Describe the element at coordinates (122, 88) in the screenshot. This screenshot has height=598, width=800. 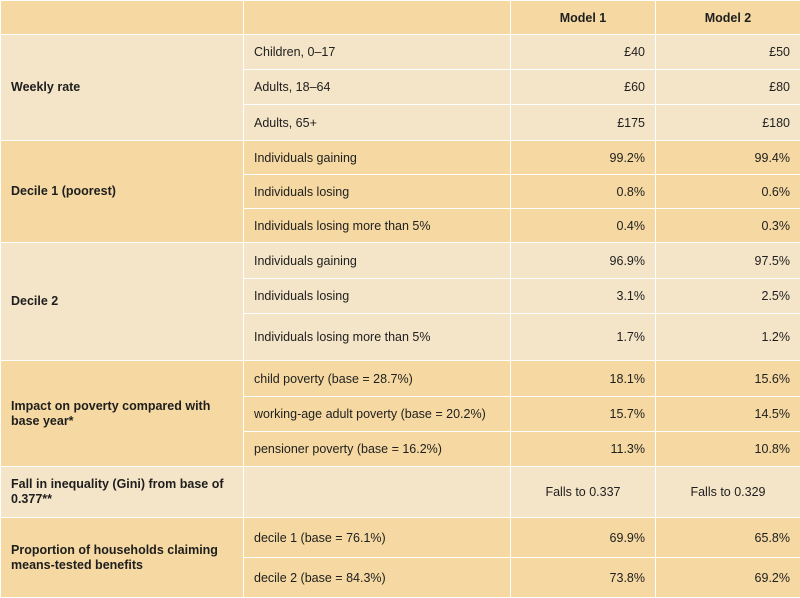
I see `group-label-weekly-rate: Weekly rate` at that location.